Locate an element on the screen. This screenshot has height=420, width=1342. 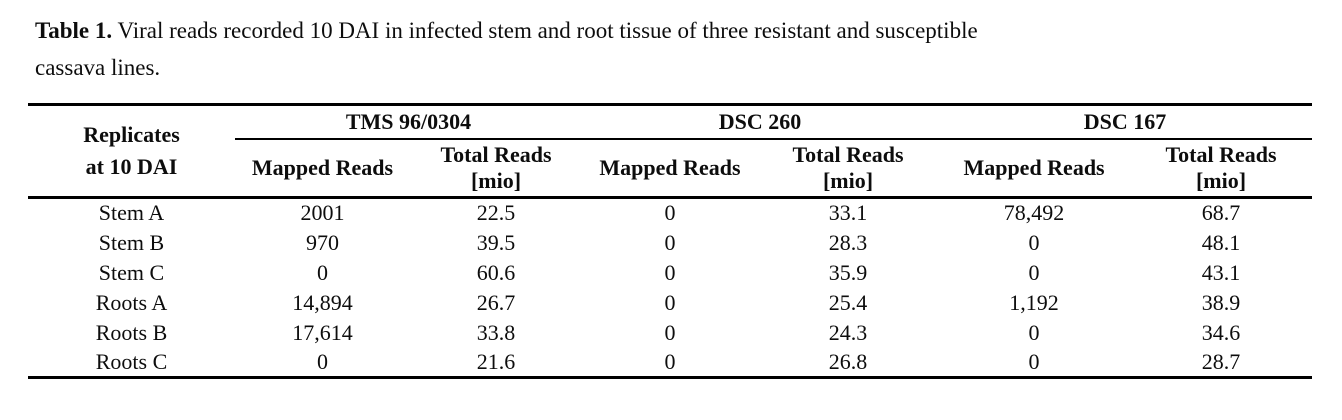
row-label: Stem B is located at coordinates (131, 242).